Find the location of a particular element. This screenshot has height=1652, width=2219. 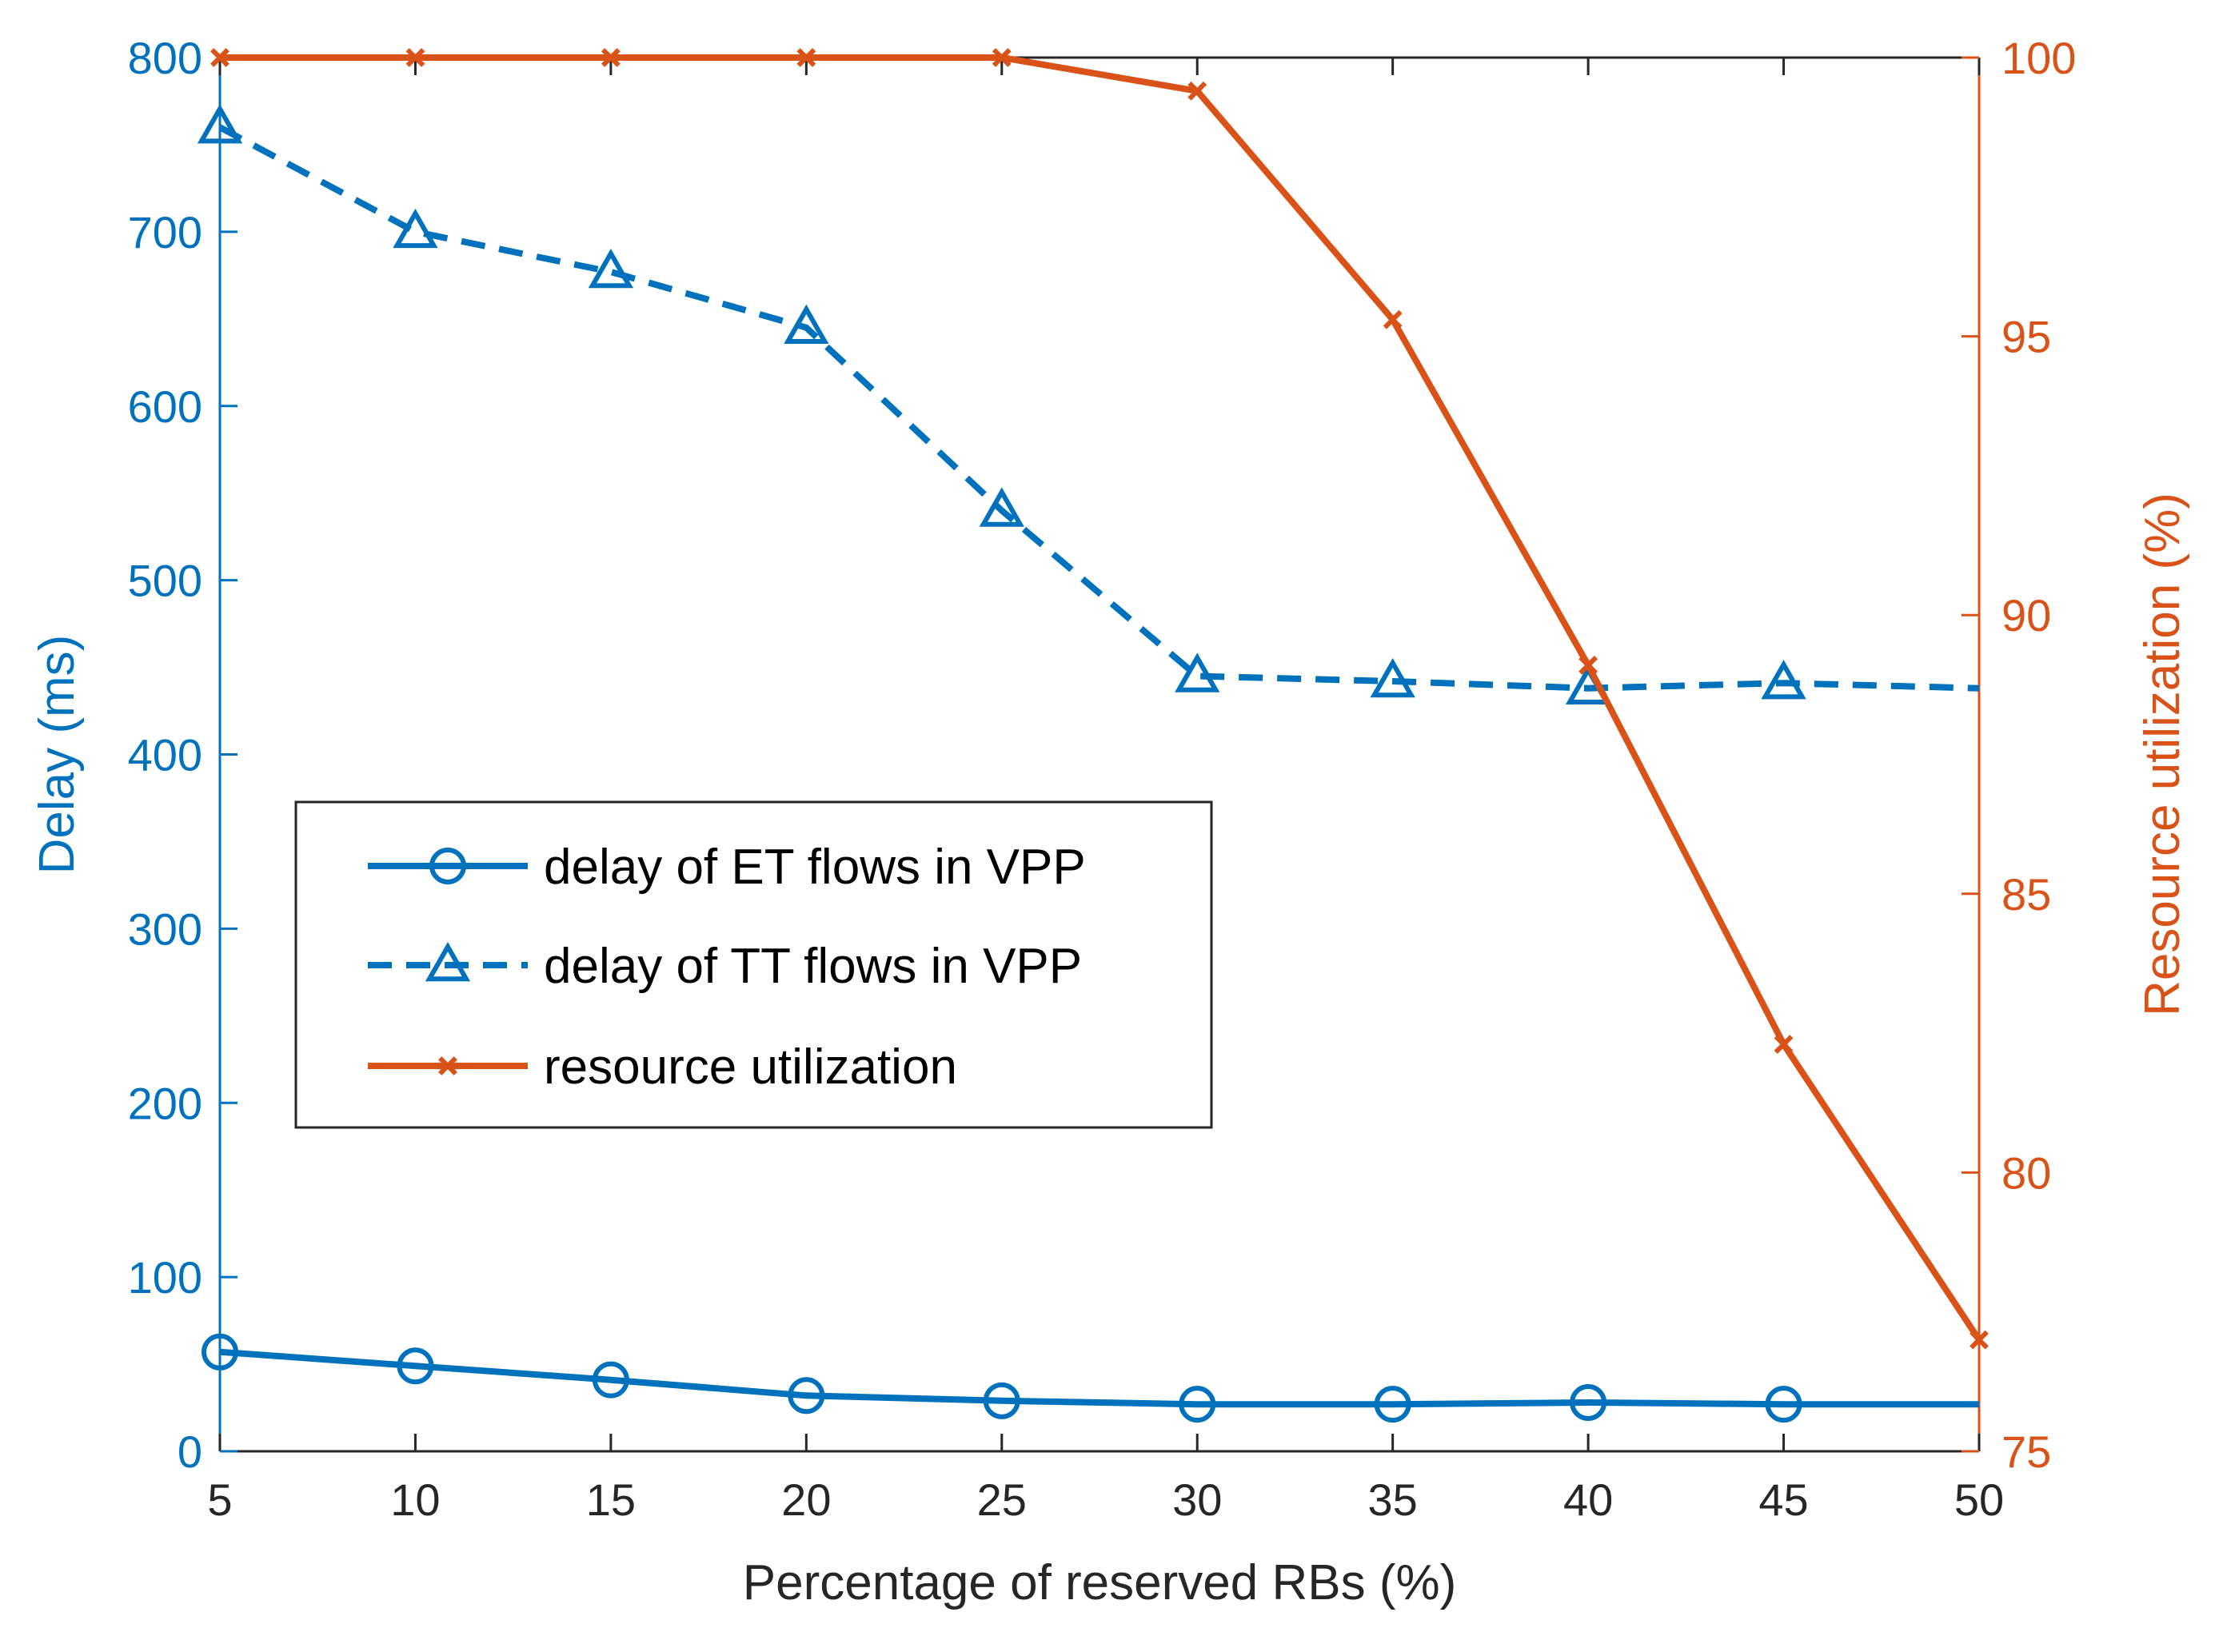

x-tick-label: 40 is located at coordinates (1588, 1499).